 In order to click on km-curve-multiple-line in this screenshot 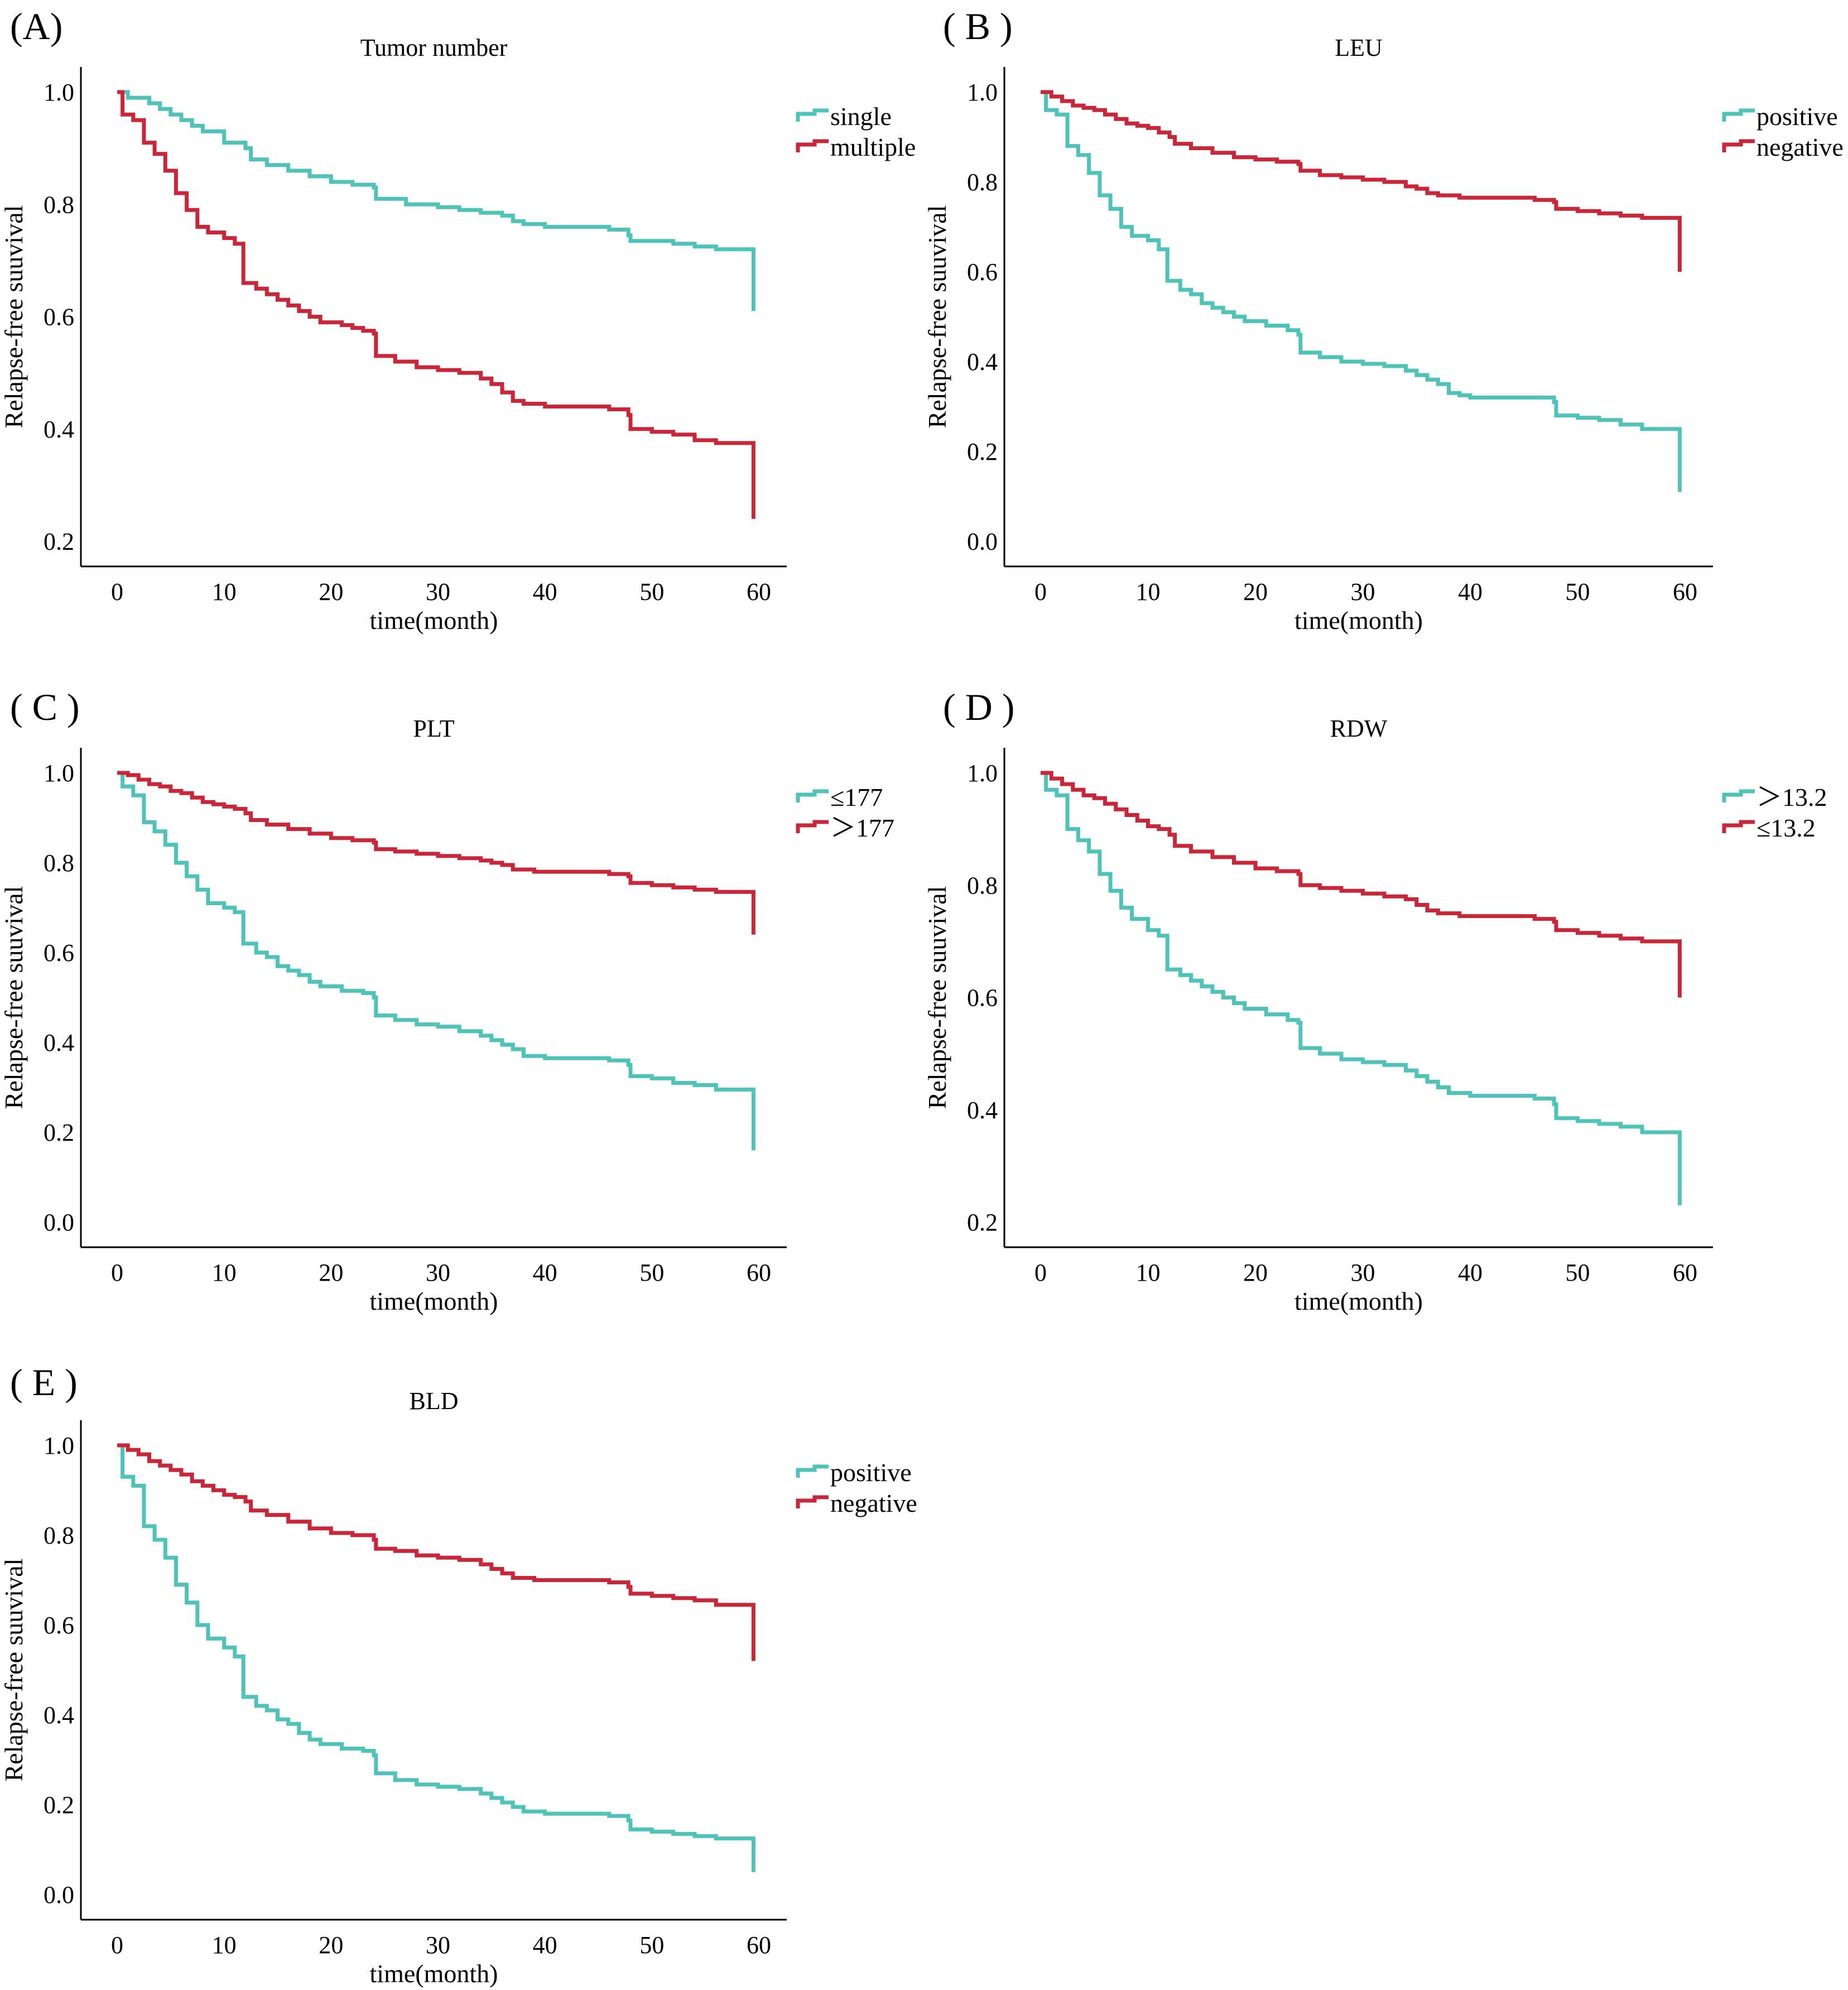, I will do `click(436, 304)`.